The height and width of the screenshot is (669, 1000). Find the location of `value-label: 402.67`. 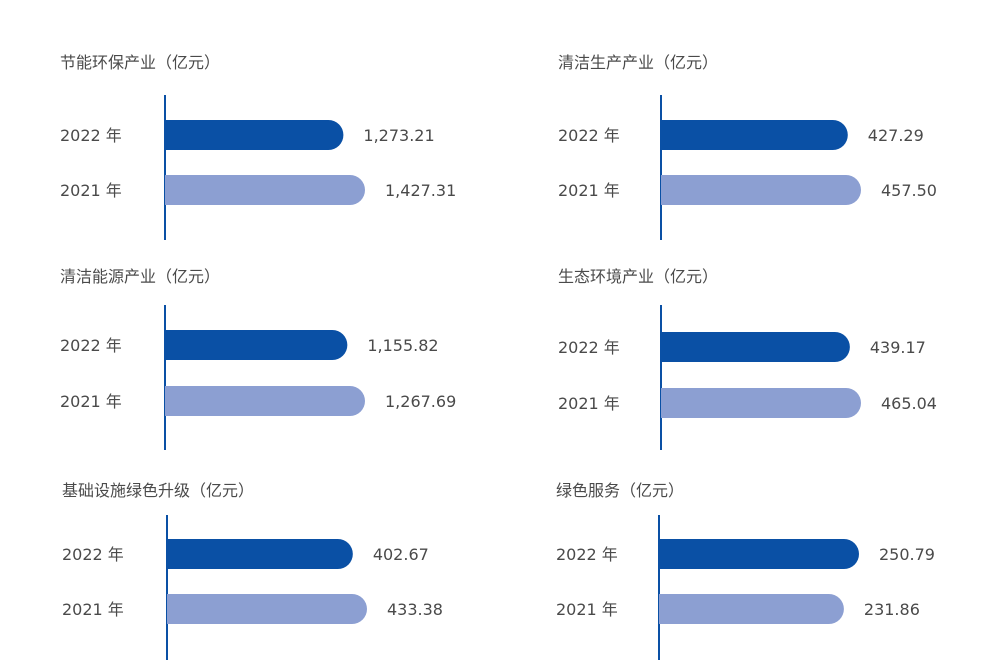

value-label: 402.67 is located at coordinates (401, 554).